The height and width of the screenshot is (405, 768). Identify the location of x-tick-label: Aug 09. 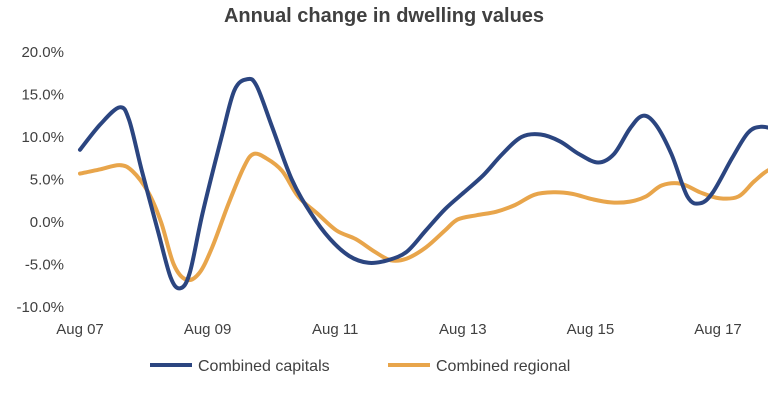
(208, 329).